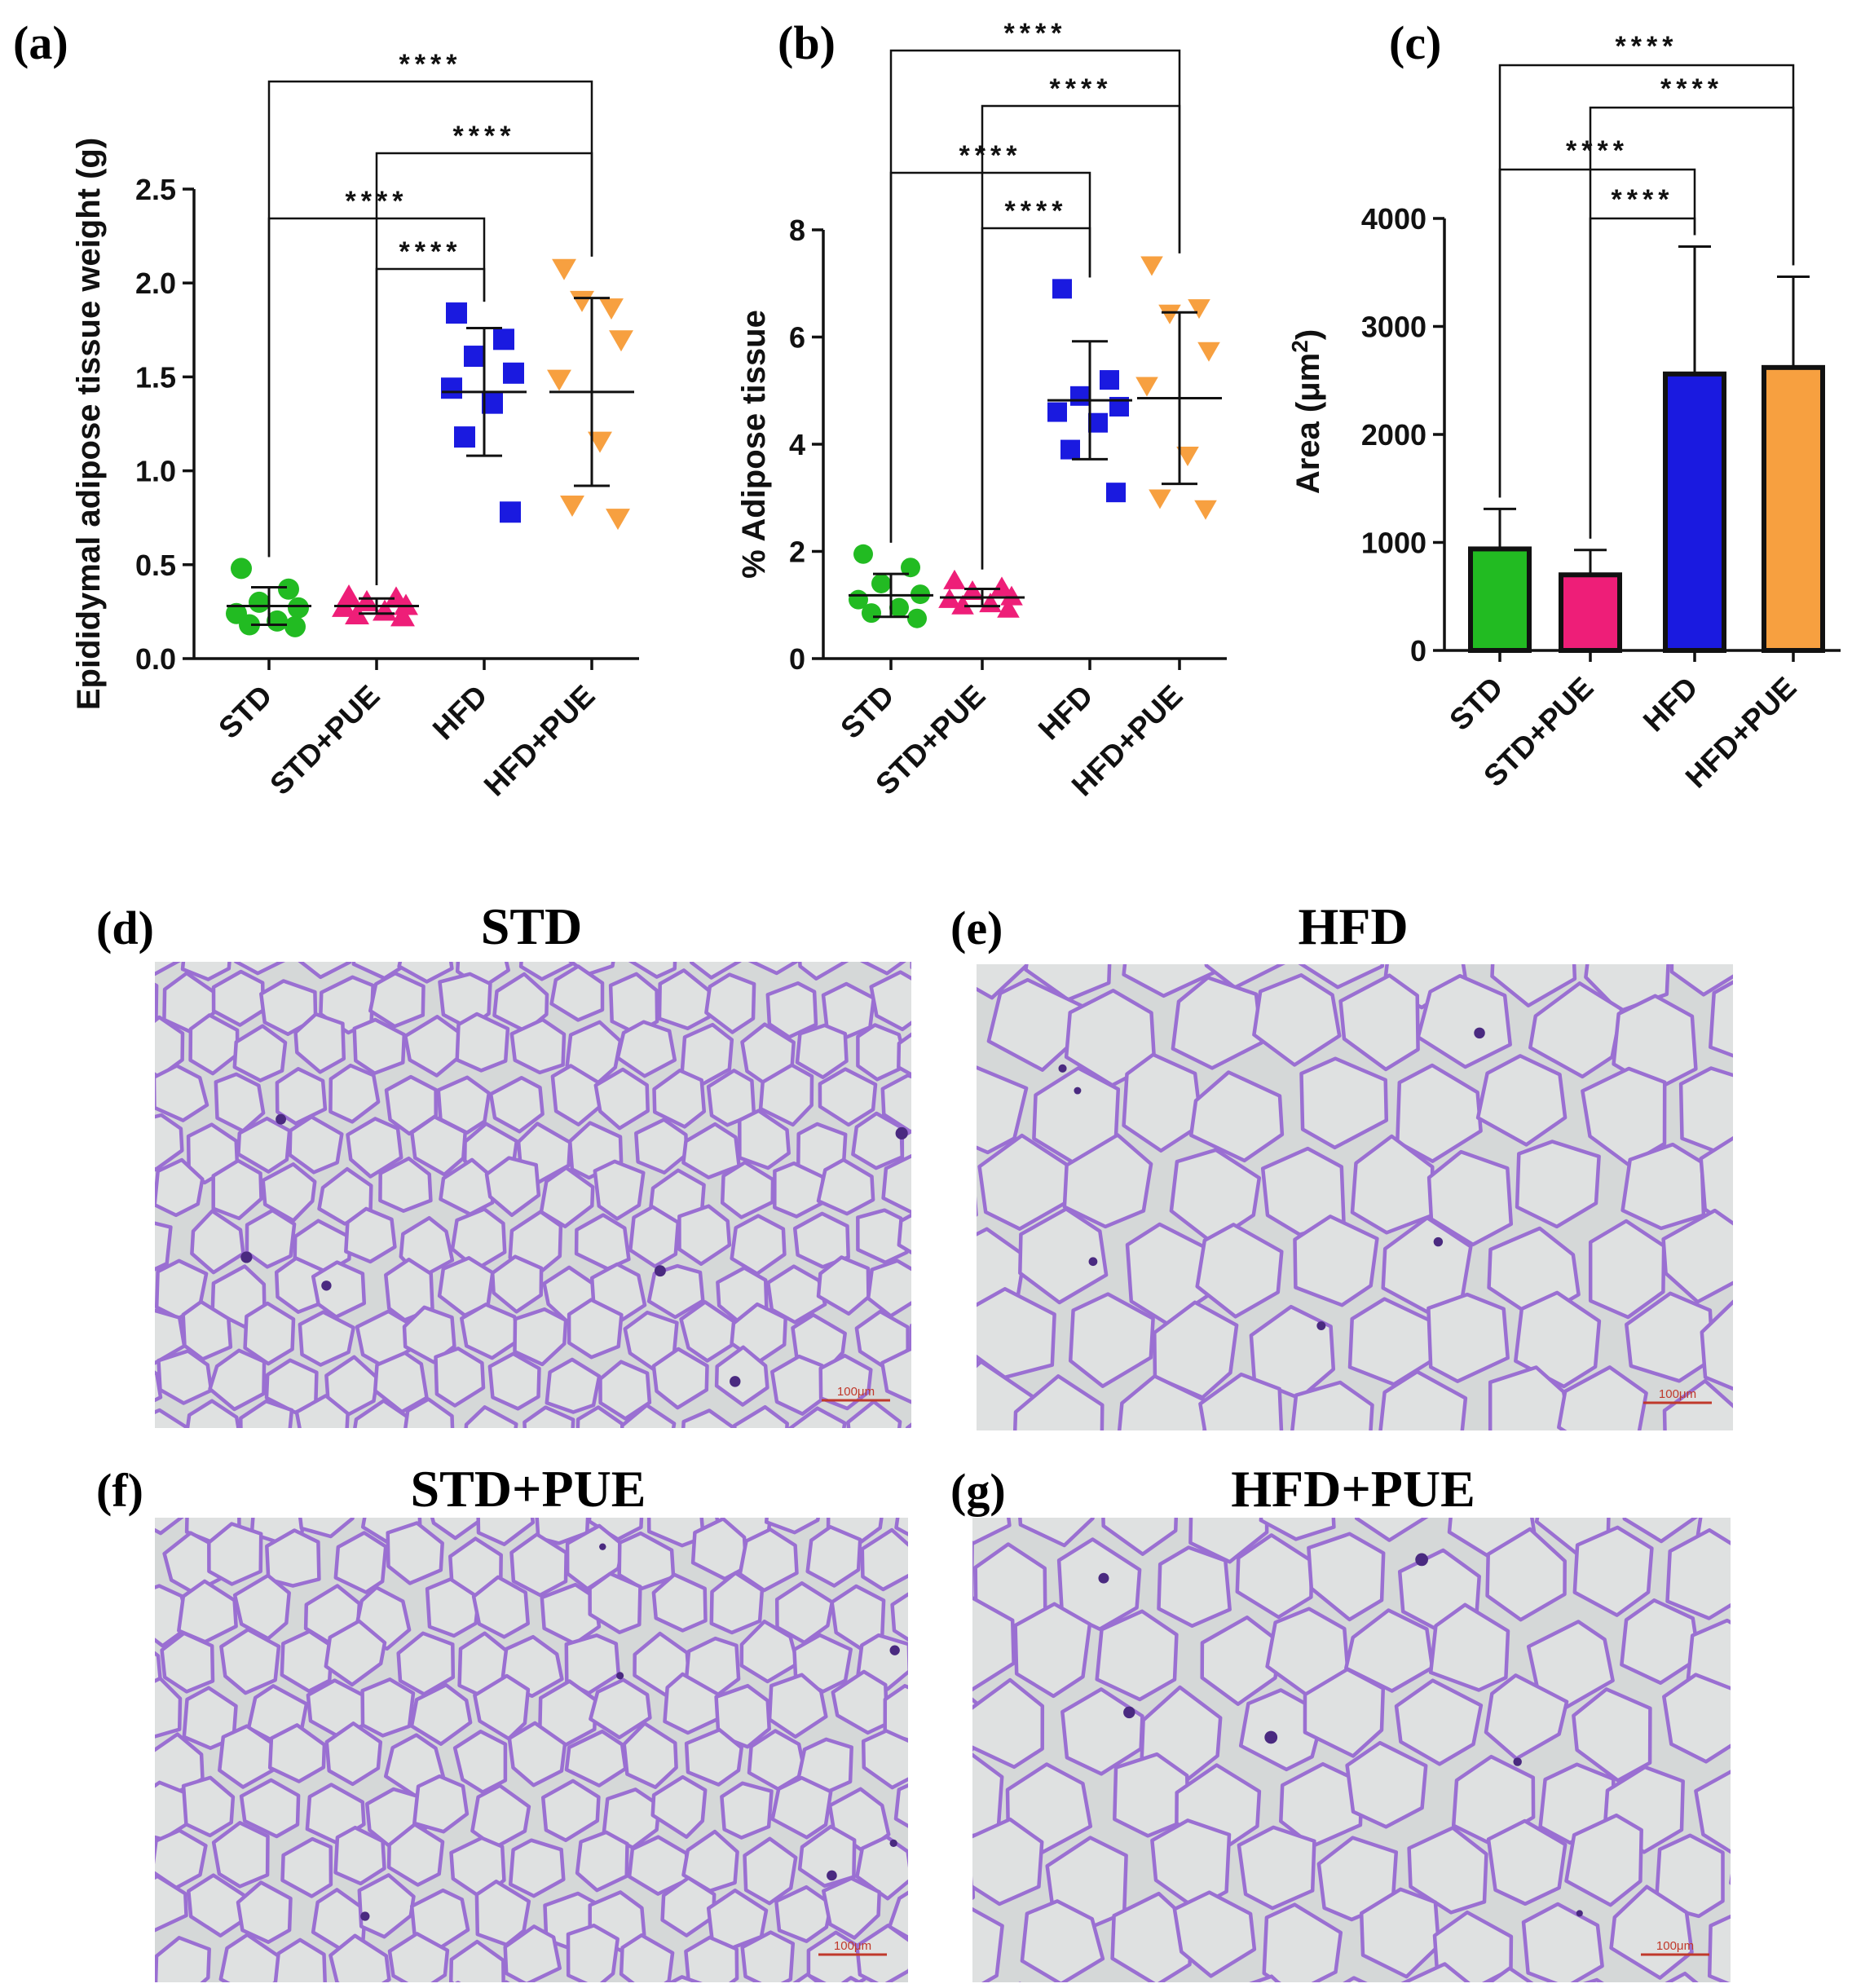 This screenshot has height=1988, width=1874. I want to click on significance-bracket-a, so click(377, 387).